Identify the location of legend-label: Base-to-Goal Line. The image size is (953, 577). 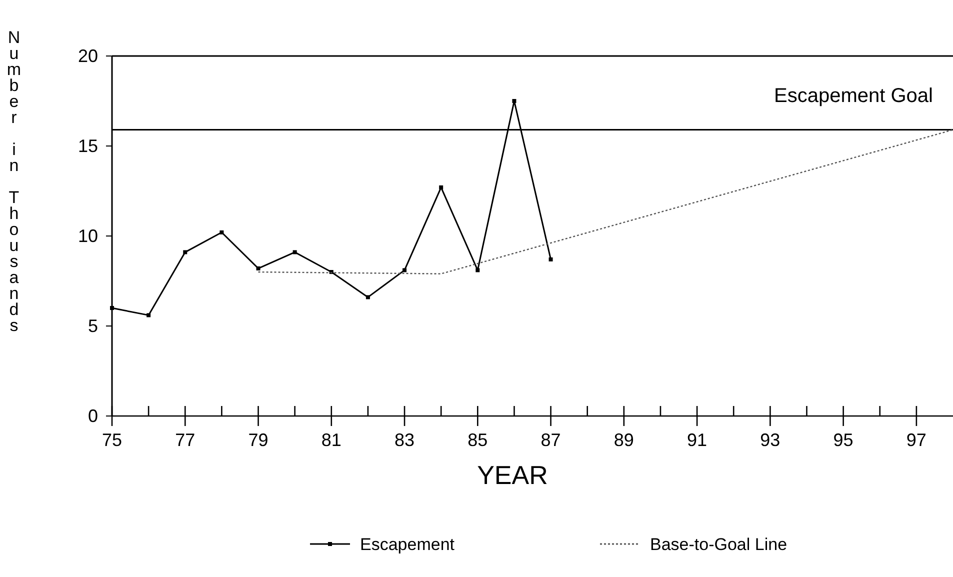
(719, 544).